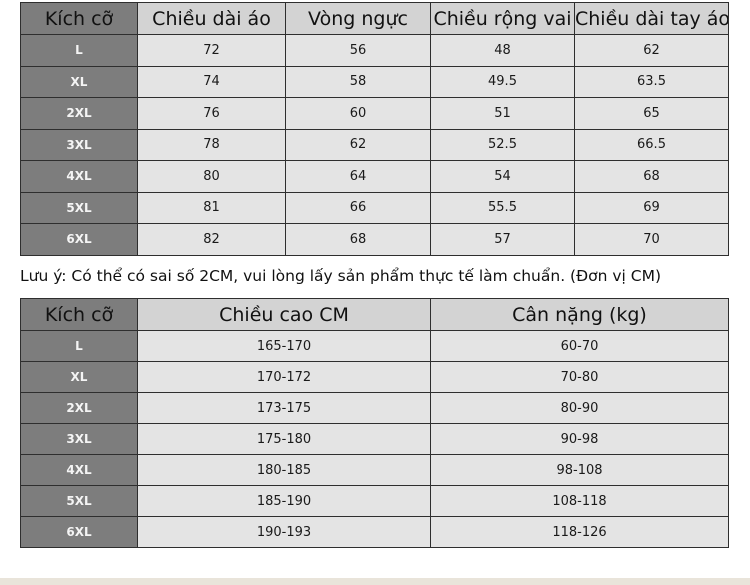 The width and height of the screenshot is (750, 585). What do you see at coordinates (579, 470) in the screenshot?
I see `cell: 98-108` at bounding box center [579, 470].